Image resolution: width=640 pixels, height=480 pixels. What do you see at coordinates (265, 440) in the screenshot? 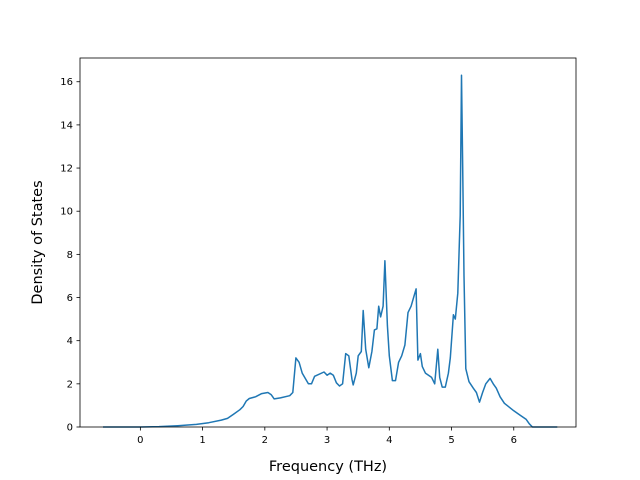
I see `x-tick-label: 2` at bounding box center [265, 440].